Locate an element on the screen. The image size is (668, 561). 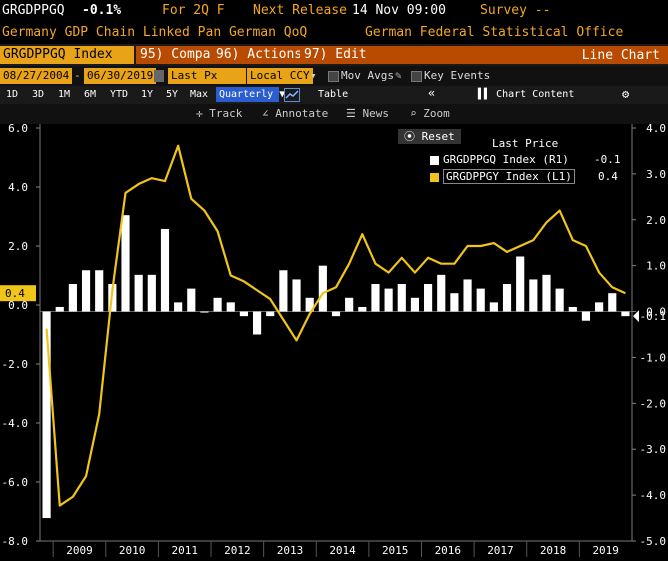
edit-button: 97) Edit ▾ is located at coordinates (343, 55).